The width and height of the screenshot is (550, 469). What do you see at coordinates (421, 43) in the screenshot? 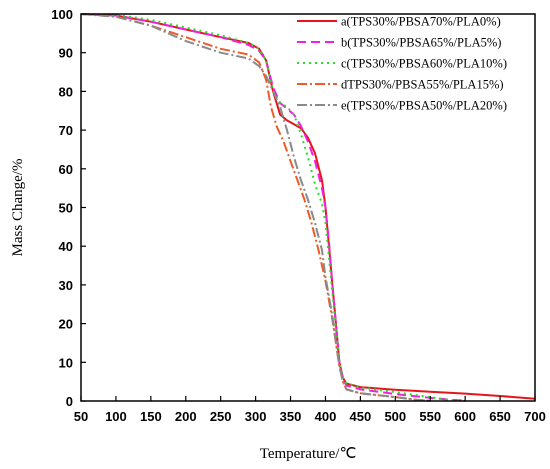
I see `legend-label: b(TPS30%/PBSA65%/PLA5%)` at bounding box center [421, 43].